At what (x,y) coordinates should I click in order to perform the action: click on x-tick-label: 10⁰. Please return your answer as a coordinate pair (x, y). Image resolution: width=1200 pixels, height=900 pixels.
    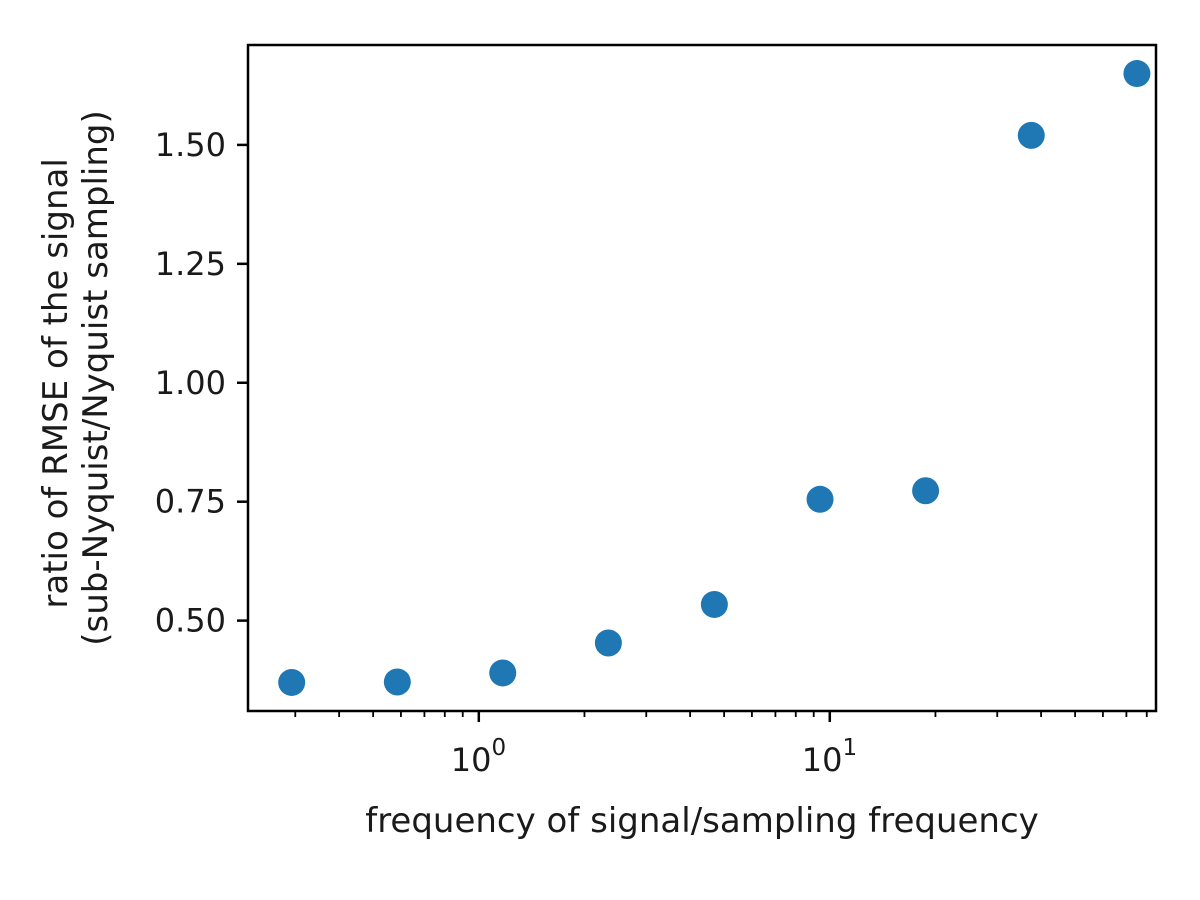
    Looking at the image, I should click on (478, 757).